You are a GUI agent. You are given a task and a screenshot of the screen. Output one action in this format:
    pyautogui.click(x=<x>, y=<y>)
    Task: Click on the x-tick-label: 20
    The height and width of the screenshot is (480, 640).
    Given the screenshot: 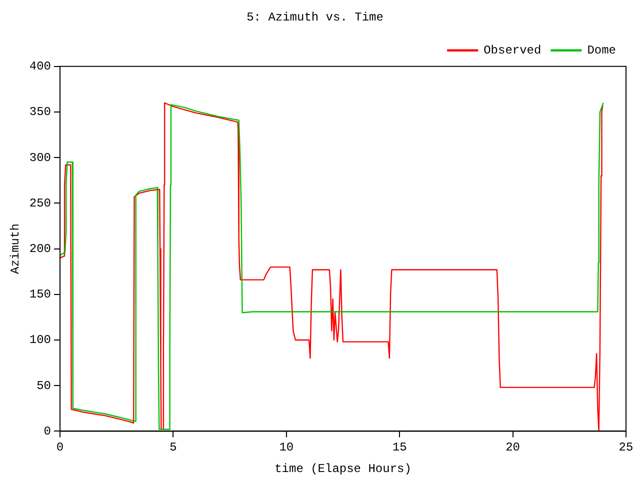 What is the action you would take?
    pyautogui.click(x=513, y=447)
    